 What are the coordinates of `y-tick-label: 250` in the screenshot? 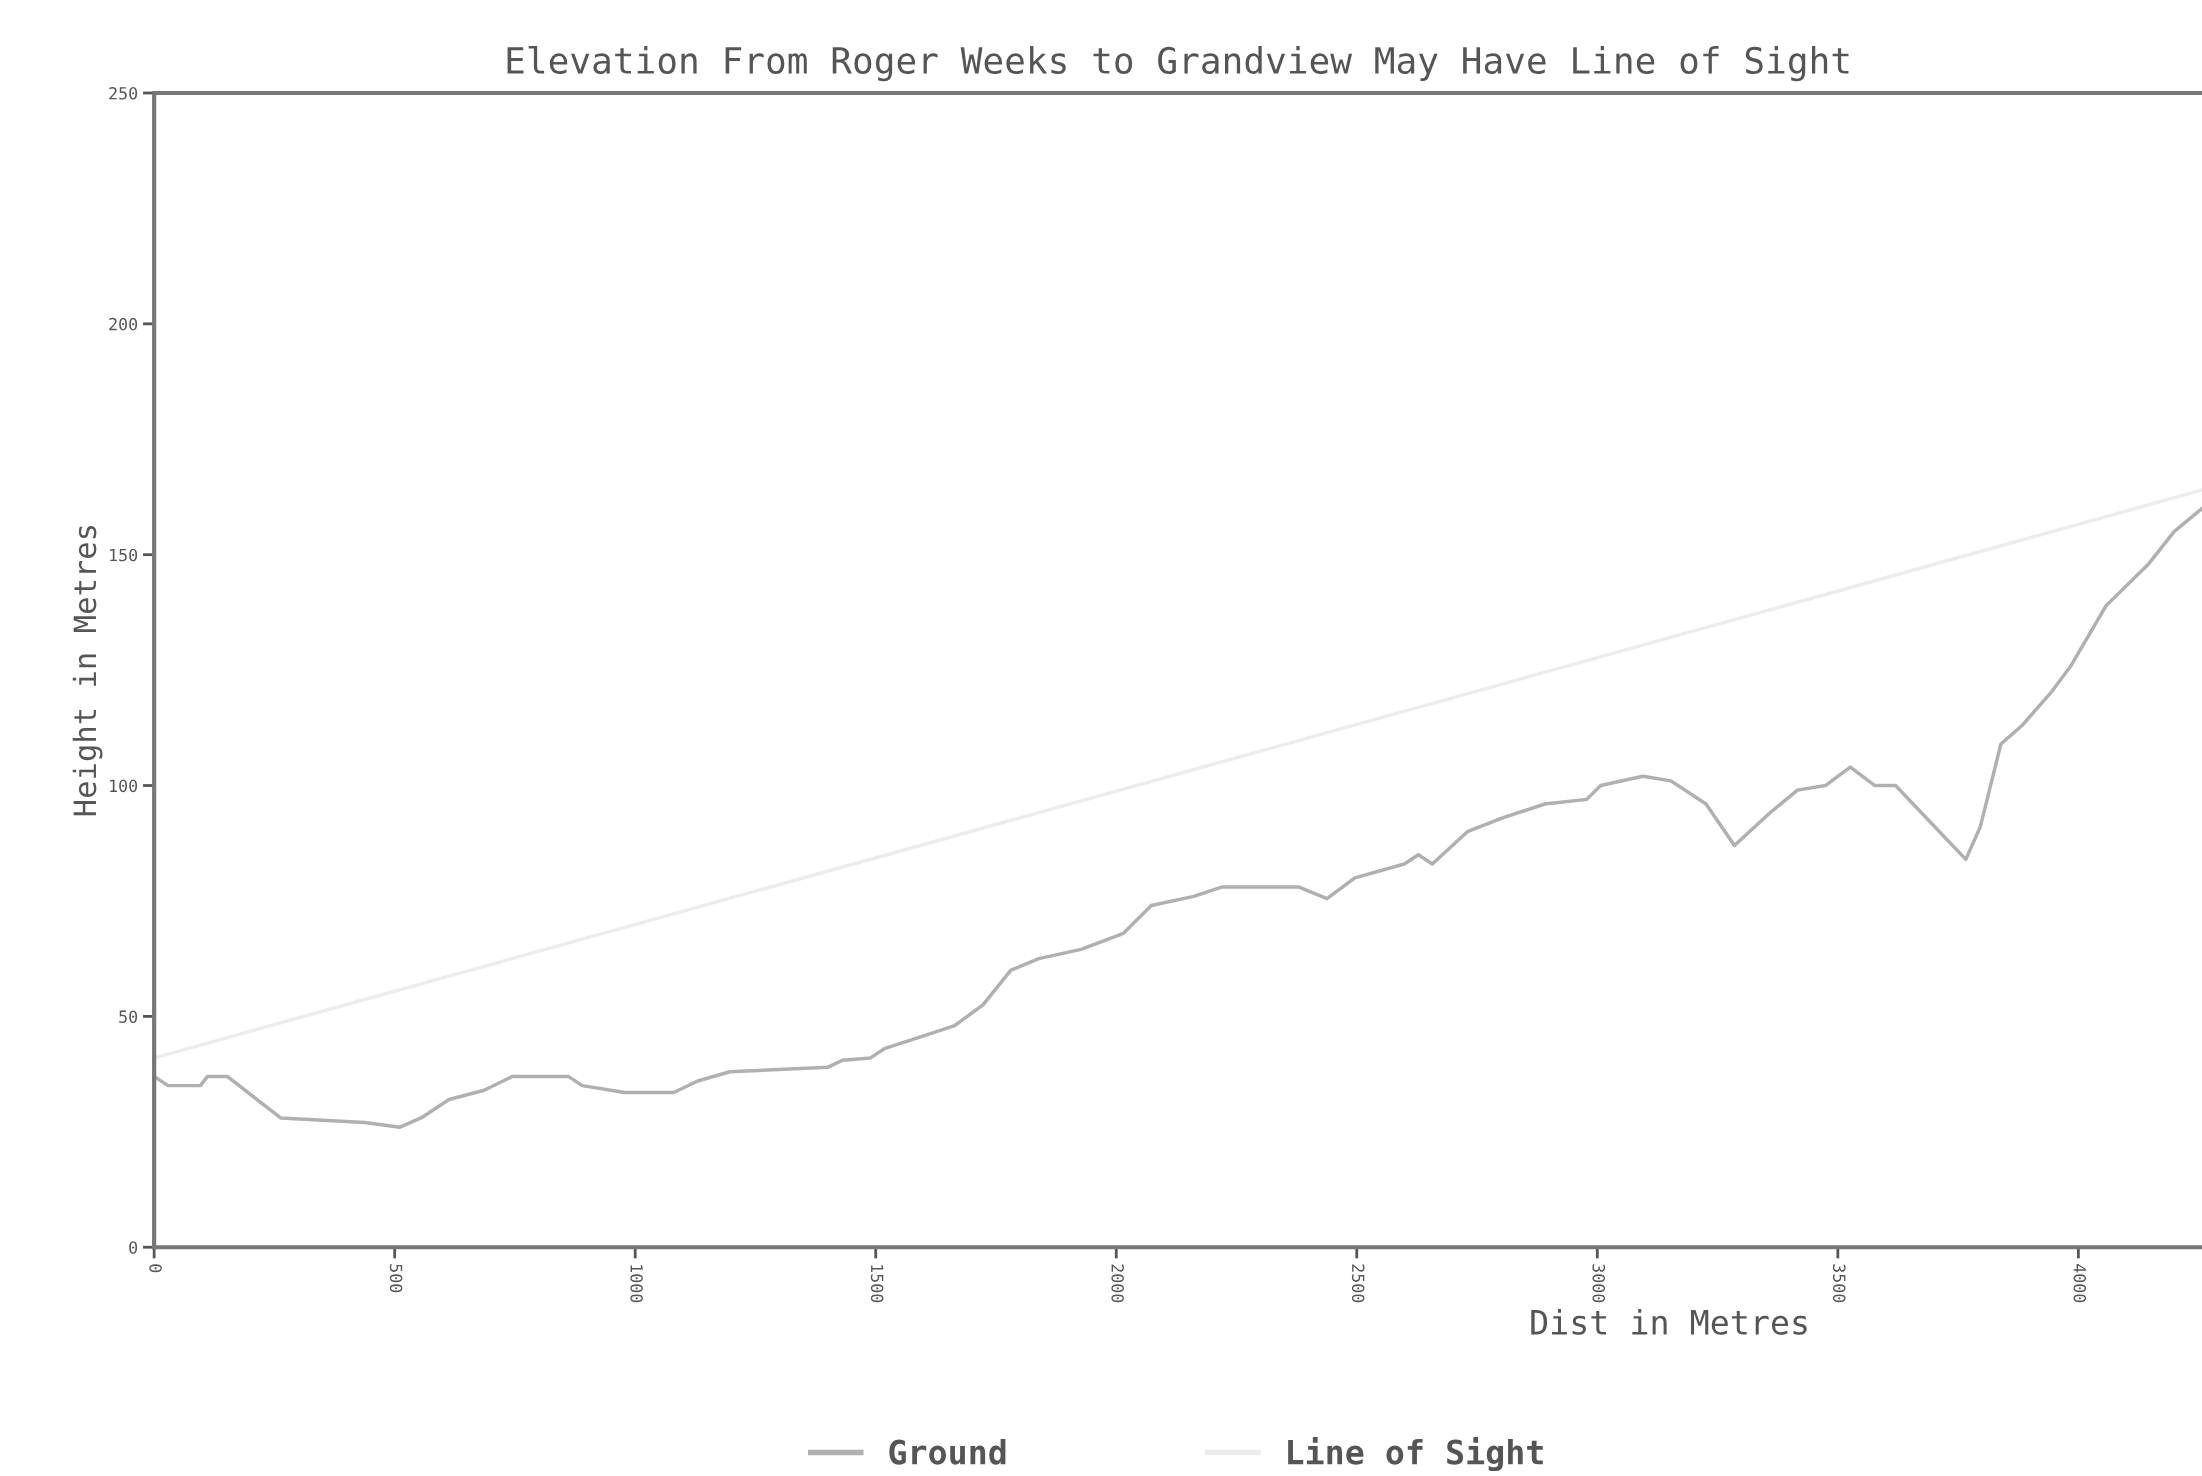 It's located at (123, 93).